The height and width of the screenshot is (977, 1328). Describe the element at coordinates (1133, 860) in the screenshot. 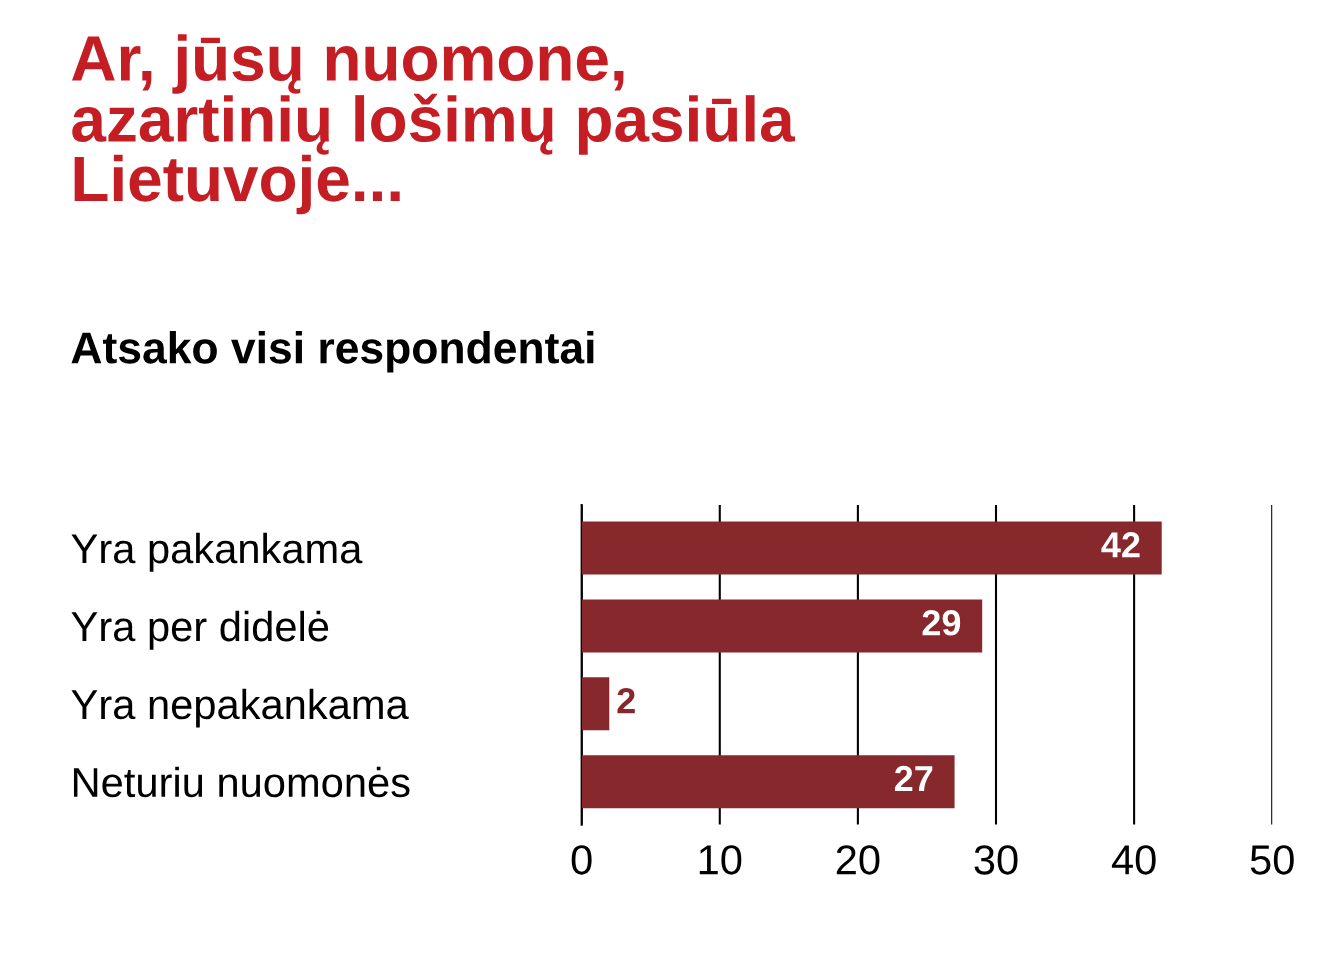

I see `x-tick-label: 40` at that location.